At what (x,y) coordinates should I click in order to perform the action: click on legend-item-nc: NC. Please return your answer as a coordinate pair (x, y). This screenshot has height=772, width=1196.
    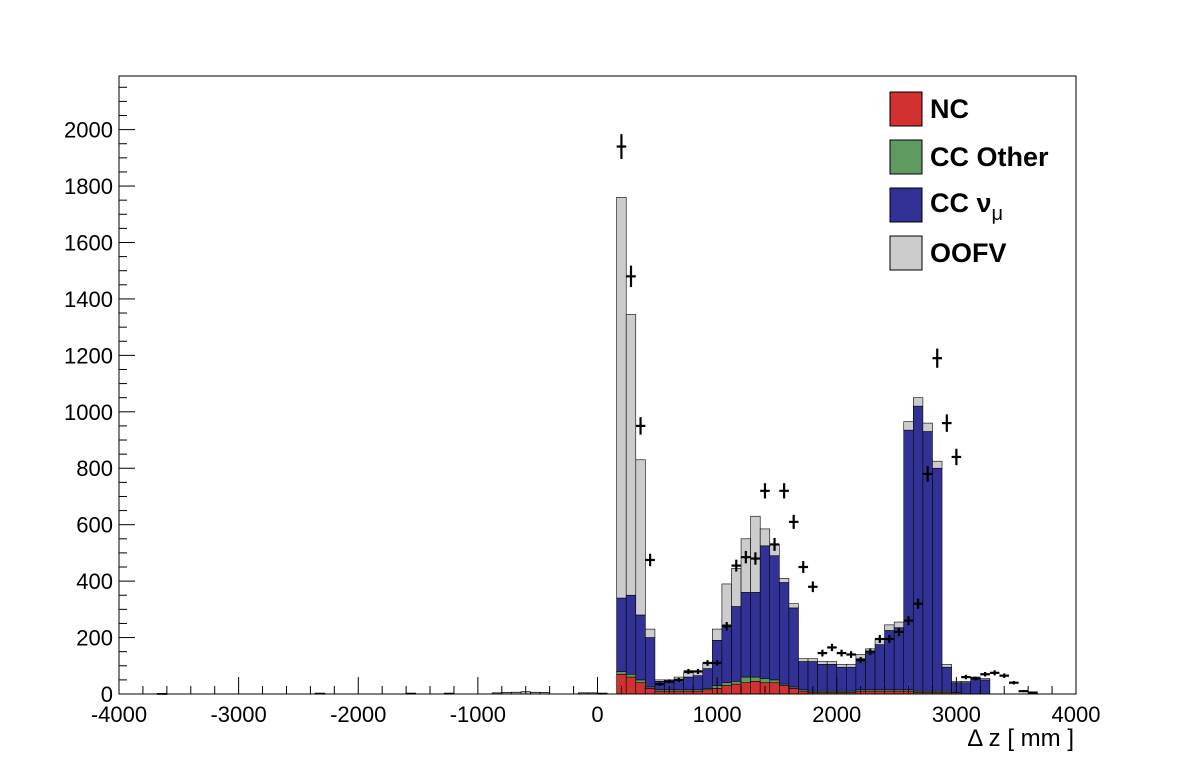
    Looking at the image, I should click on (929, 109).